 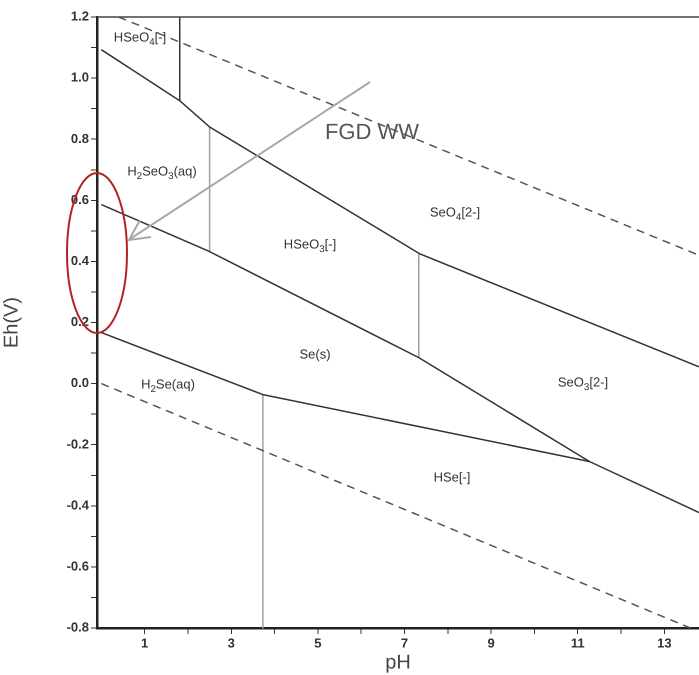 What do you see at coordinates (79, 77) in the screenshot?
I see `y-tick-label: 1.0` at bounding box center [79, 77].